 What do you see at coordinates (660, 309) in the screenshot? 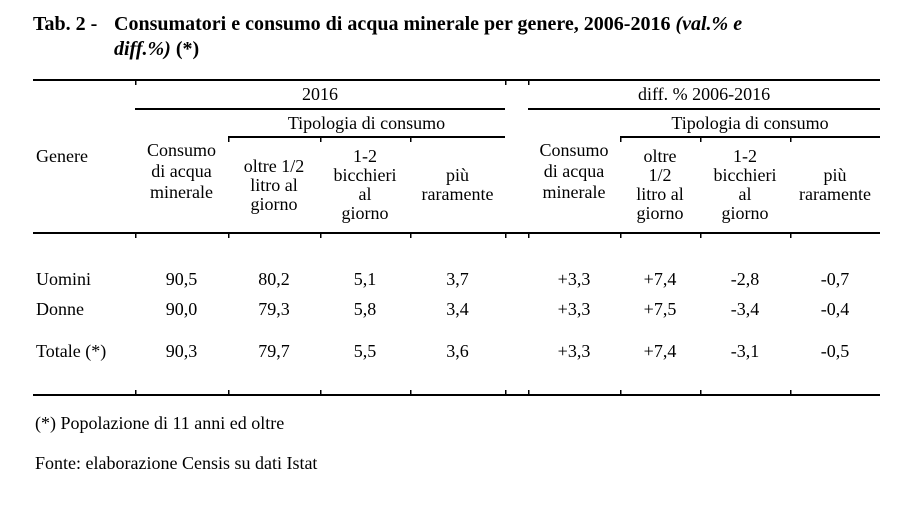
I see `cell-value: +7,5` at bounding box center [660, 309].